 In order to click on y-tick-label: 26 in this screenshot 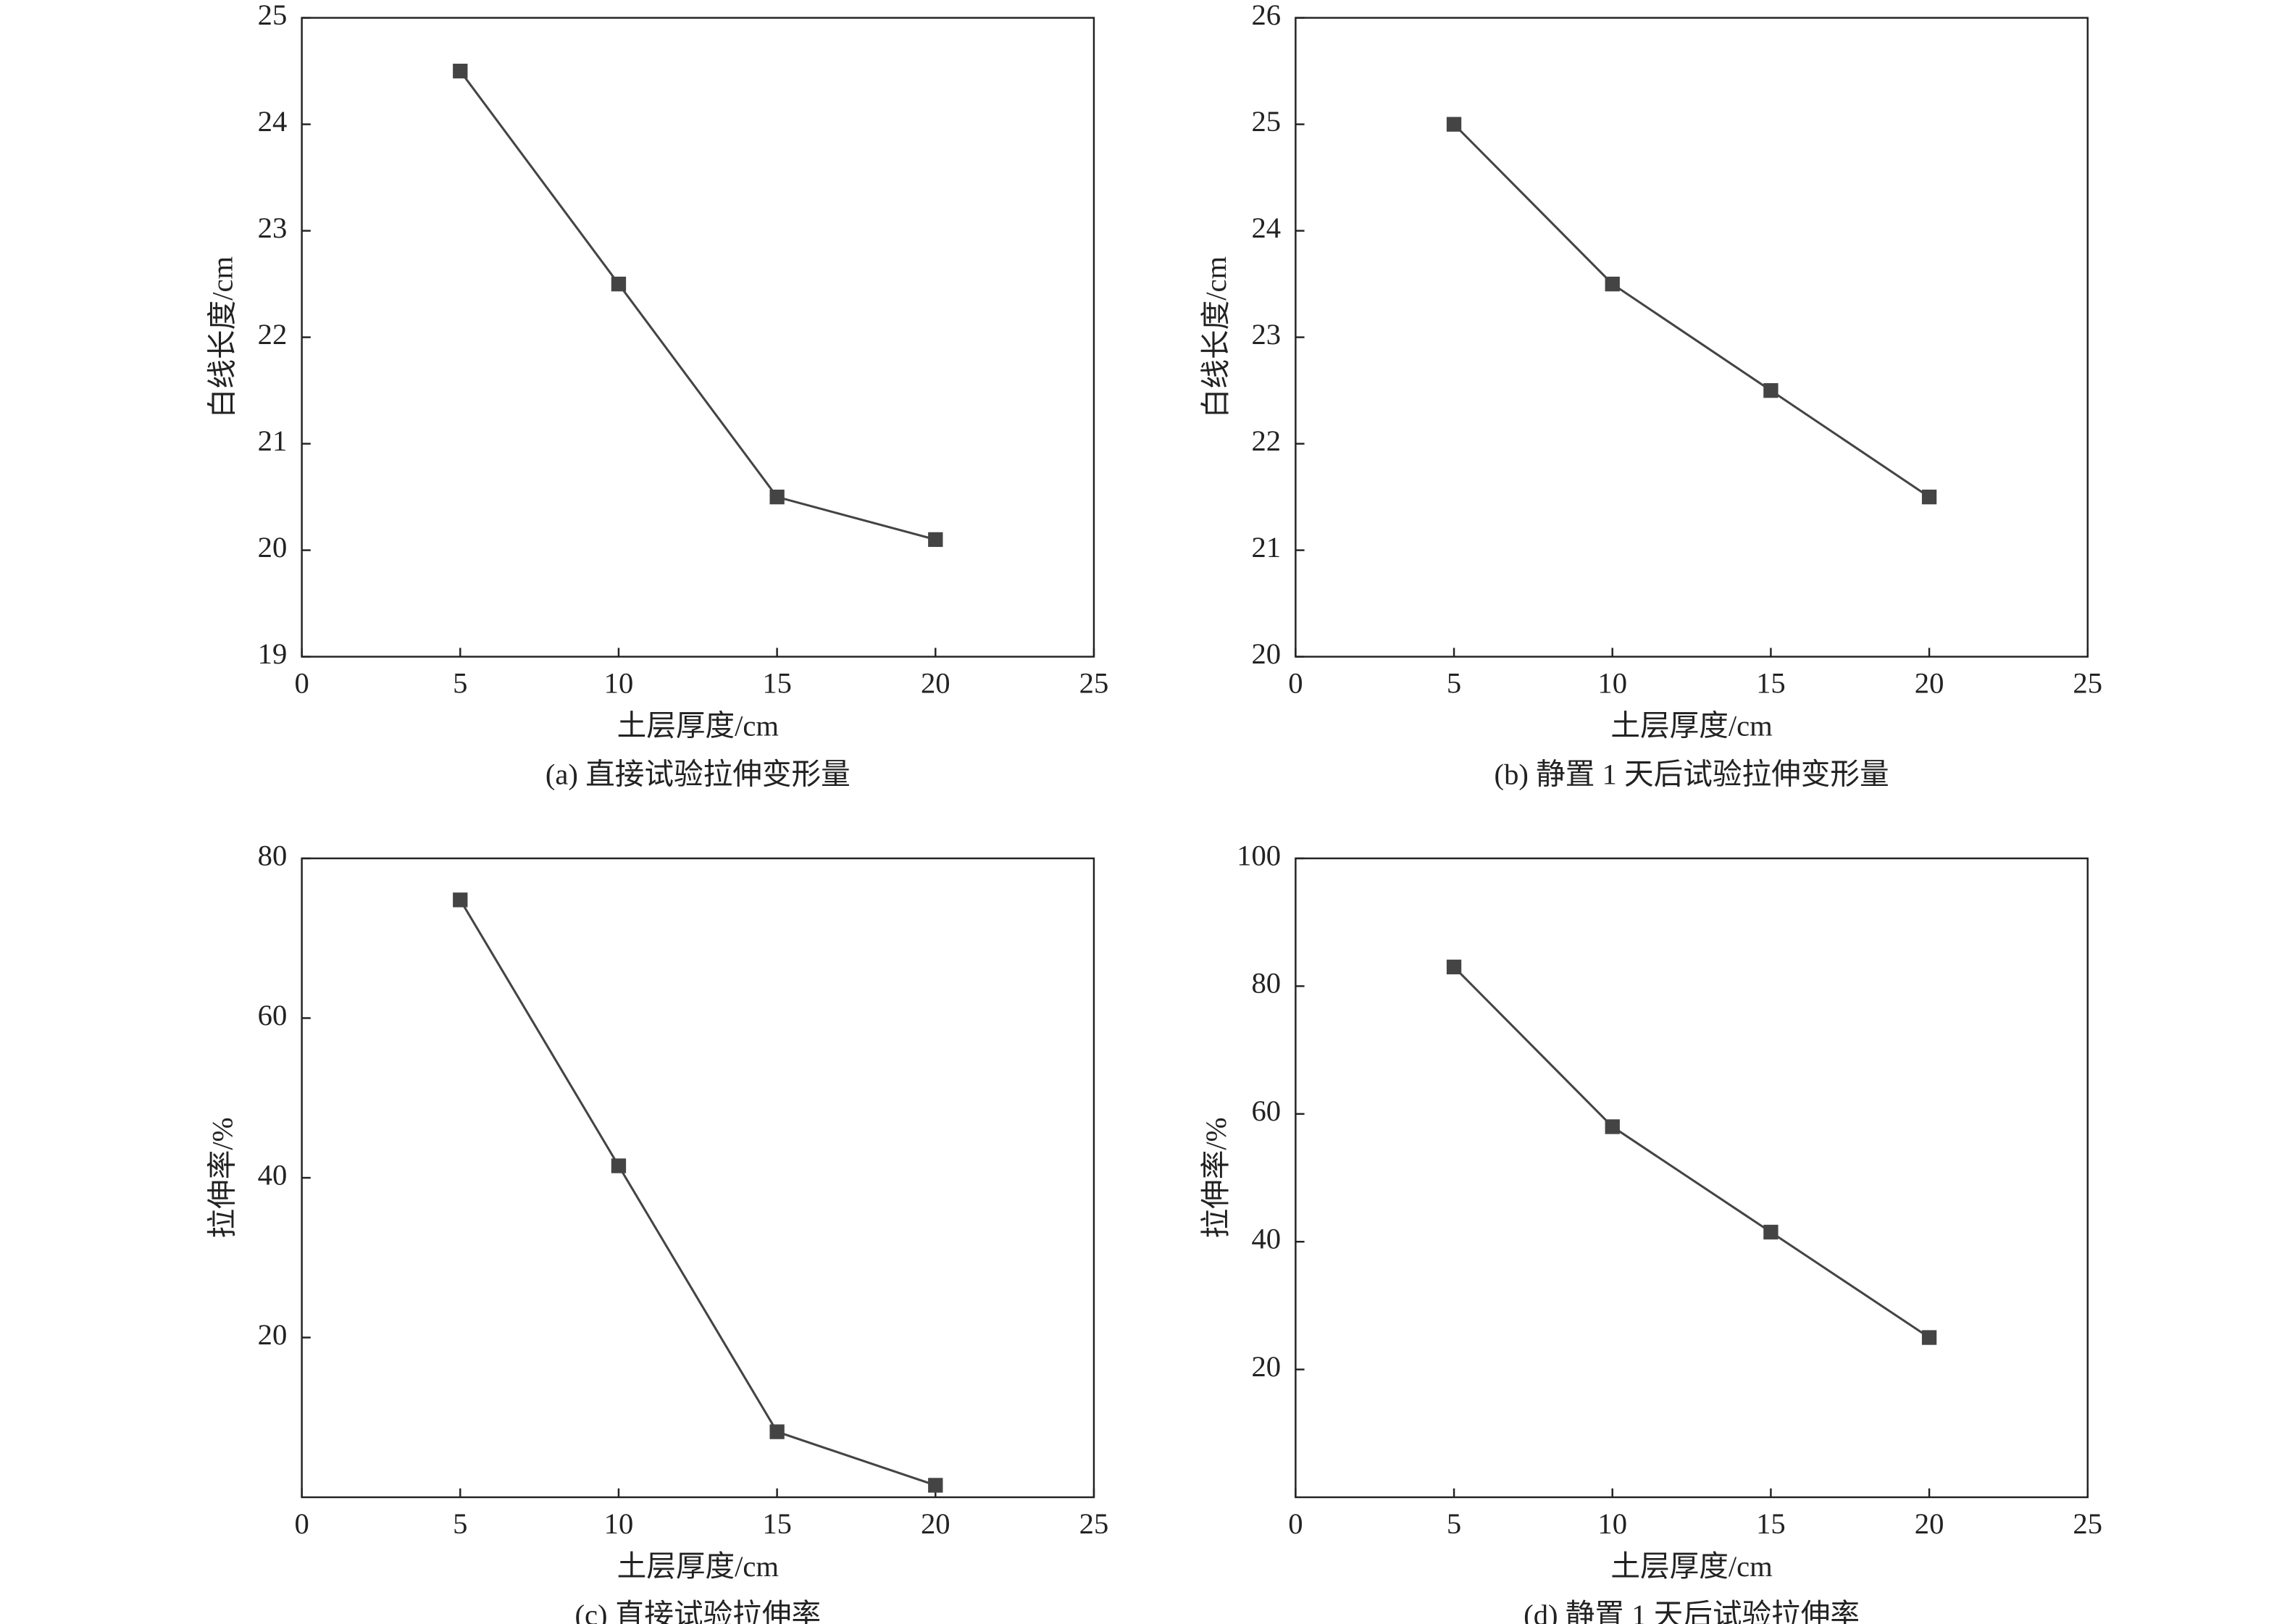, I will do `click(1266, 15)`.